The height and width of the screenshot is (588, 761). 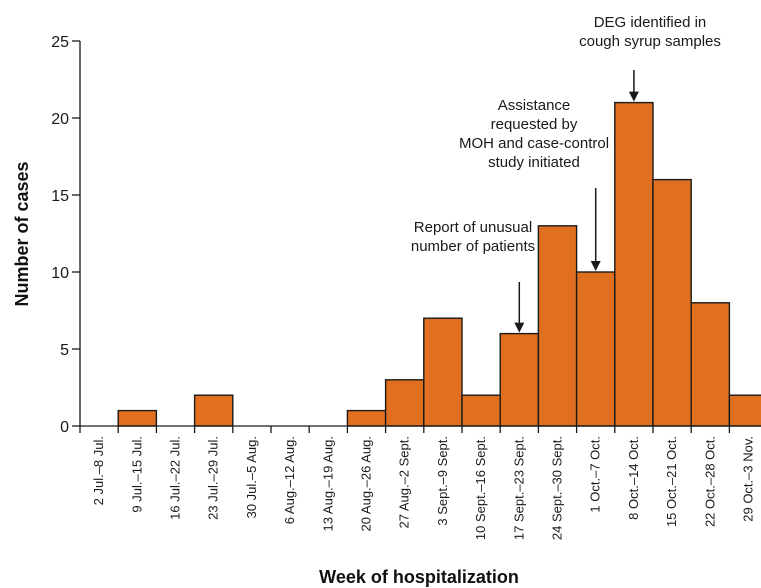 I want to click on x-category-label: 29 Oct.–3 Nov., so click(x=748, y=479).